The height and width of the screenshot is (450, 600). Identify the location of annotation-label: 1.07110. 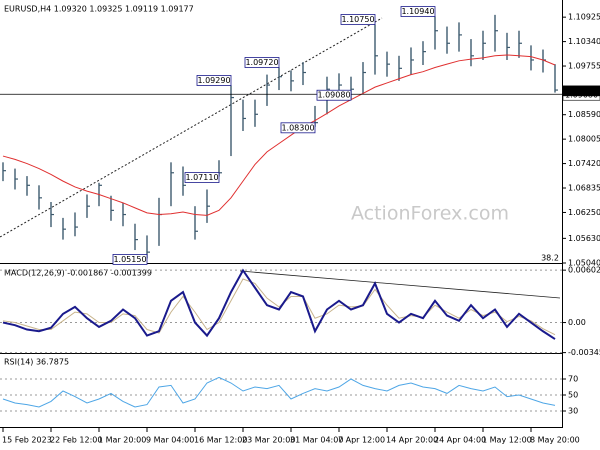
(201, 177).